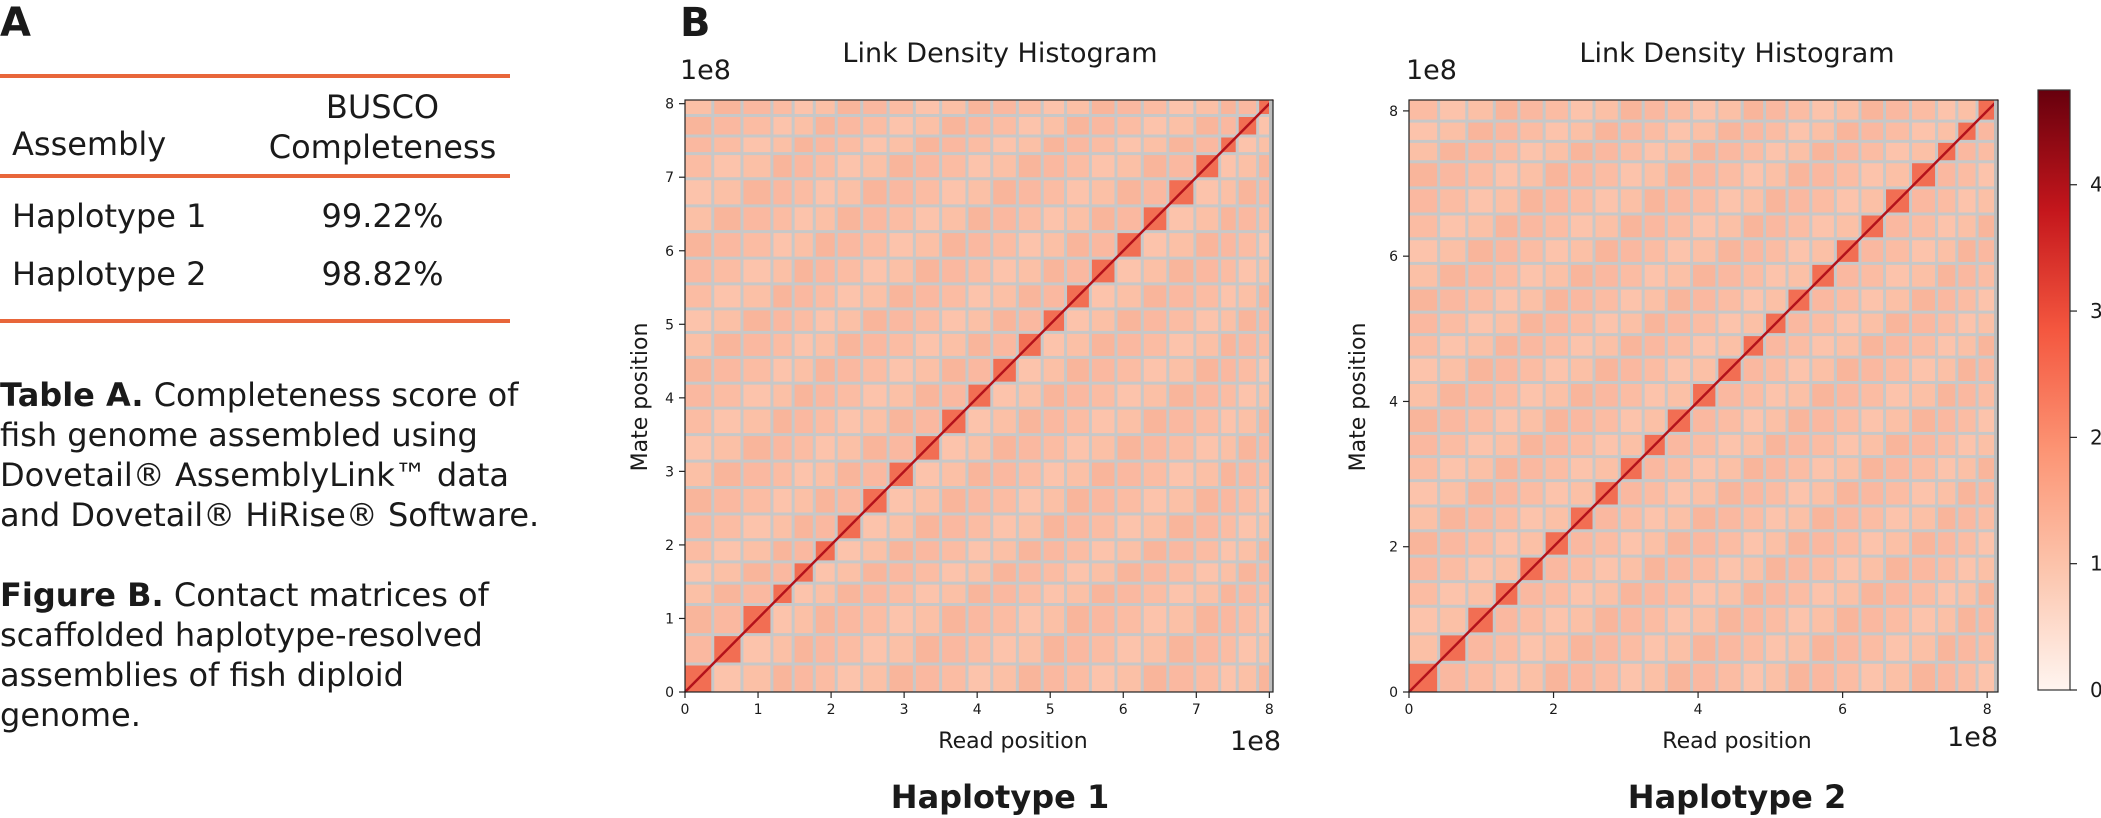 The image size is (2101, 818). I want to click on y-tick-label: 6, so click(669, 252).